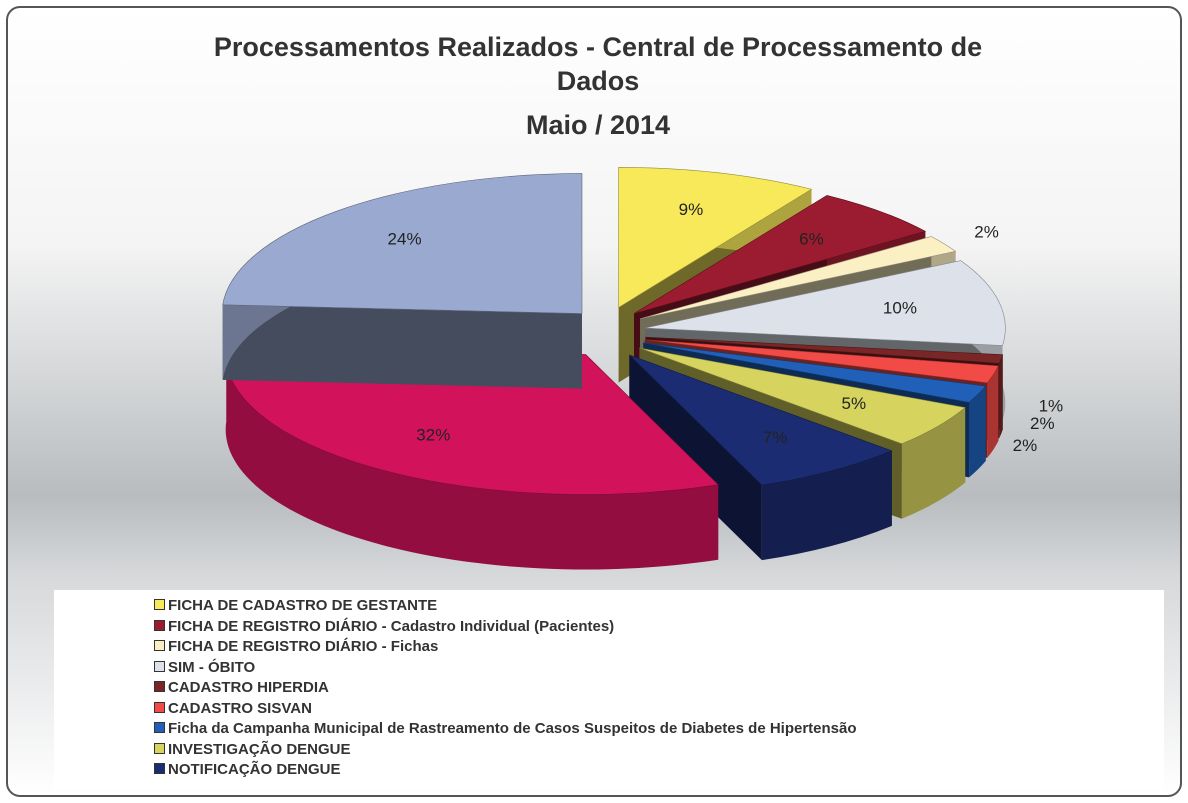 The height and width of the screenshot is (803, 1188). What do you see at coordinates (254, 769) in the screenshot?
I see `legend-label: NOTIFICAÇÃO DENGUE` at bounding box center [254, 769].